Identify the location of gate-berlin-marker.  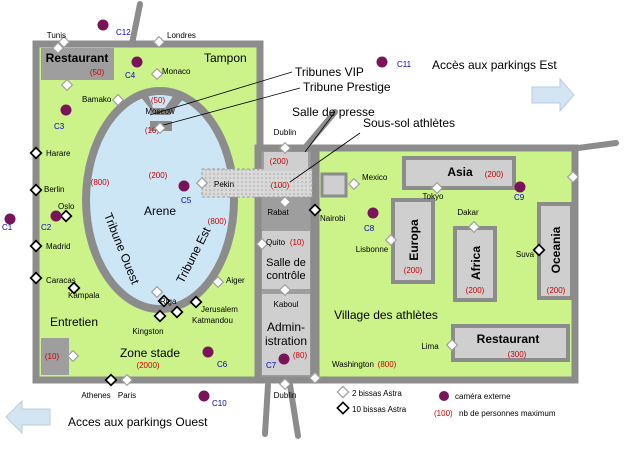
(36, 190).